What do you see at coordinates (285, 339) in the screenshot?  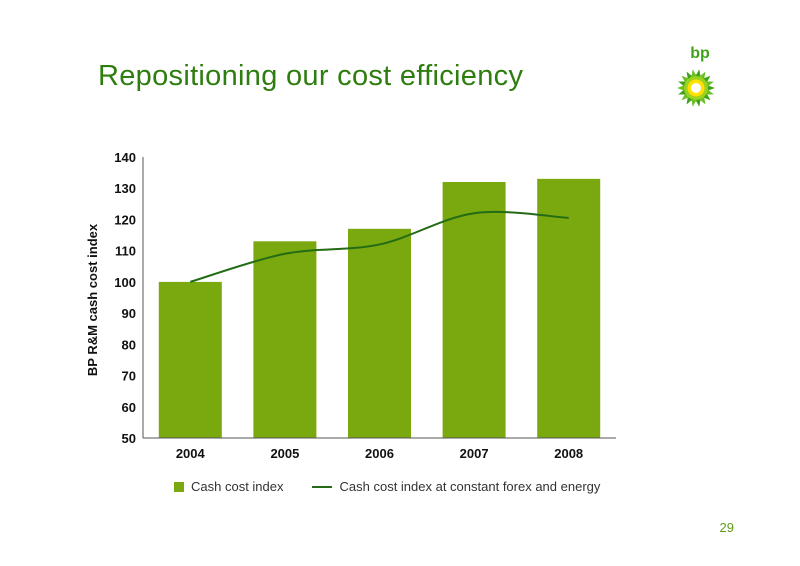 I see `bar-2005` at bounding box center [285, 339].